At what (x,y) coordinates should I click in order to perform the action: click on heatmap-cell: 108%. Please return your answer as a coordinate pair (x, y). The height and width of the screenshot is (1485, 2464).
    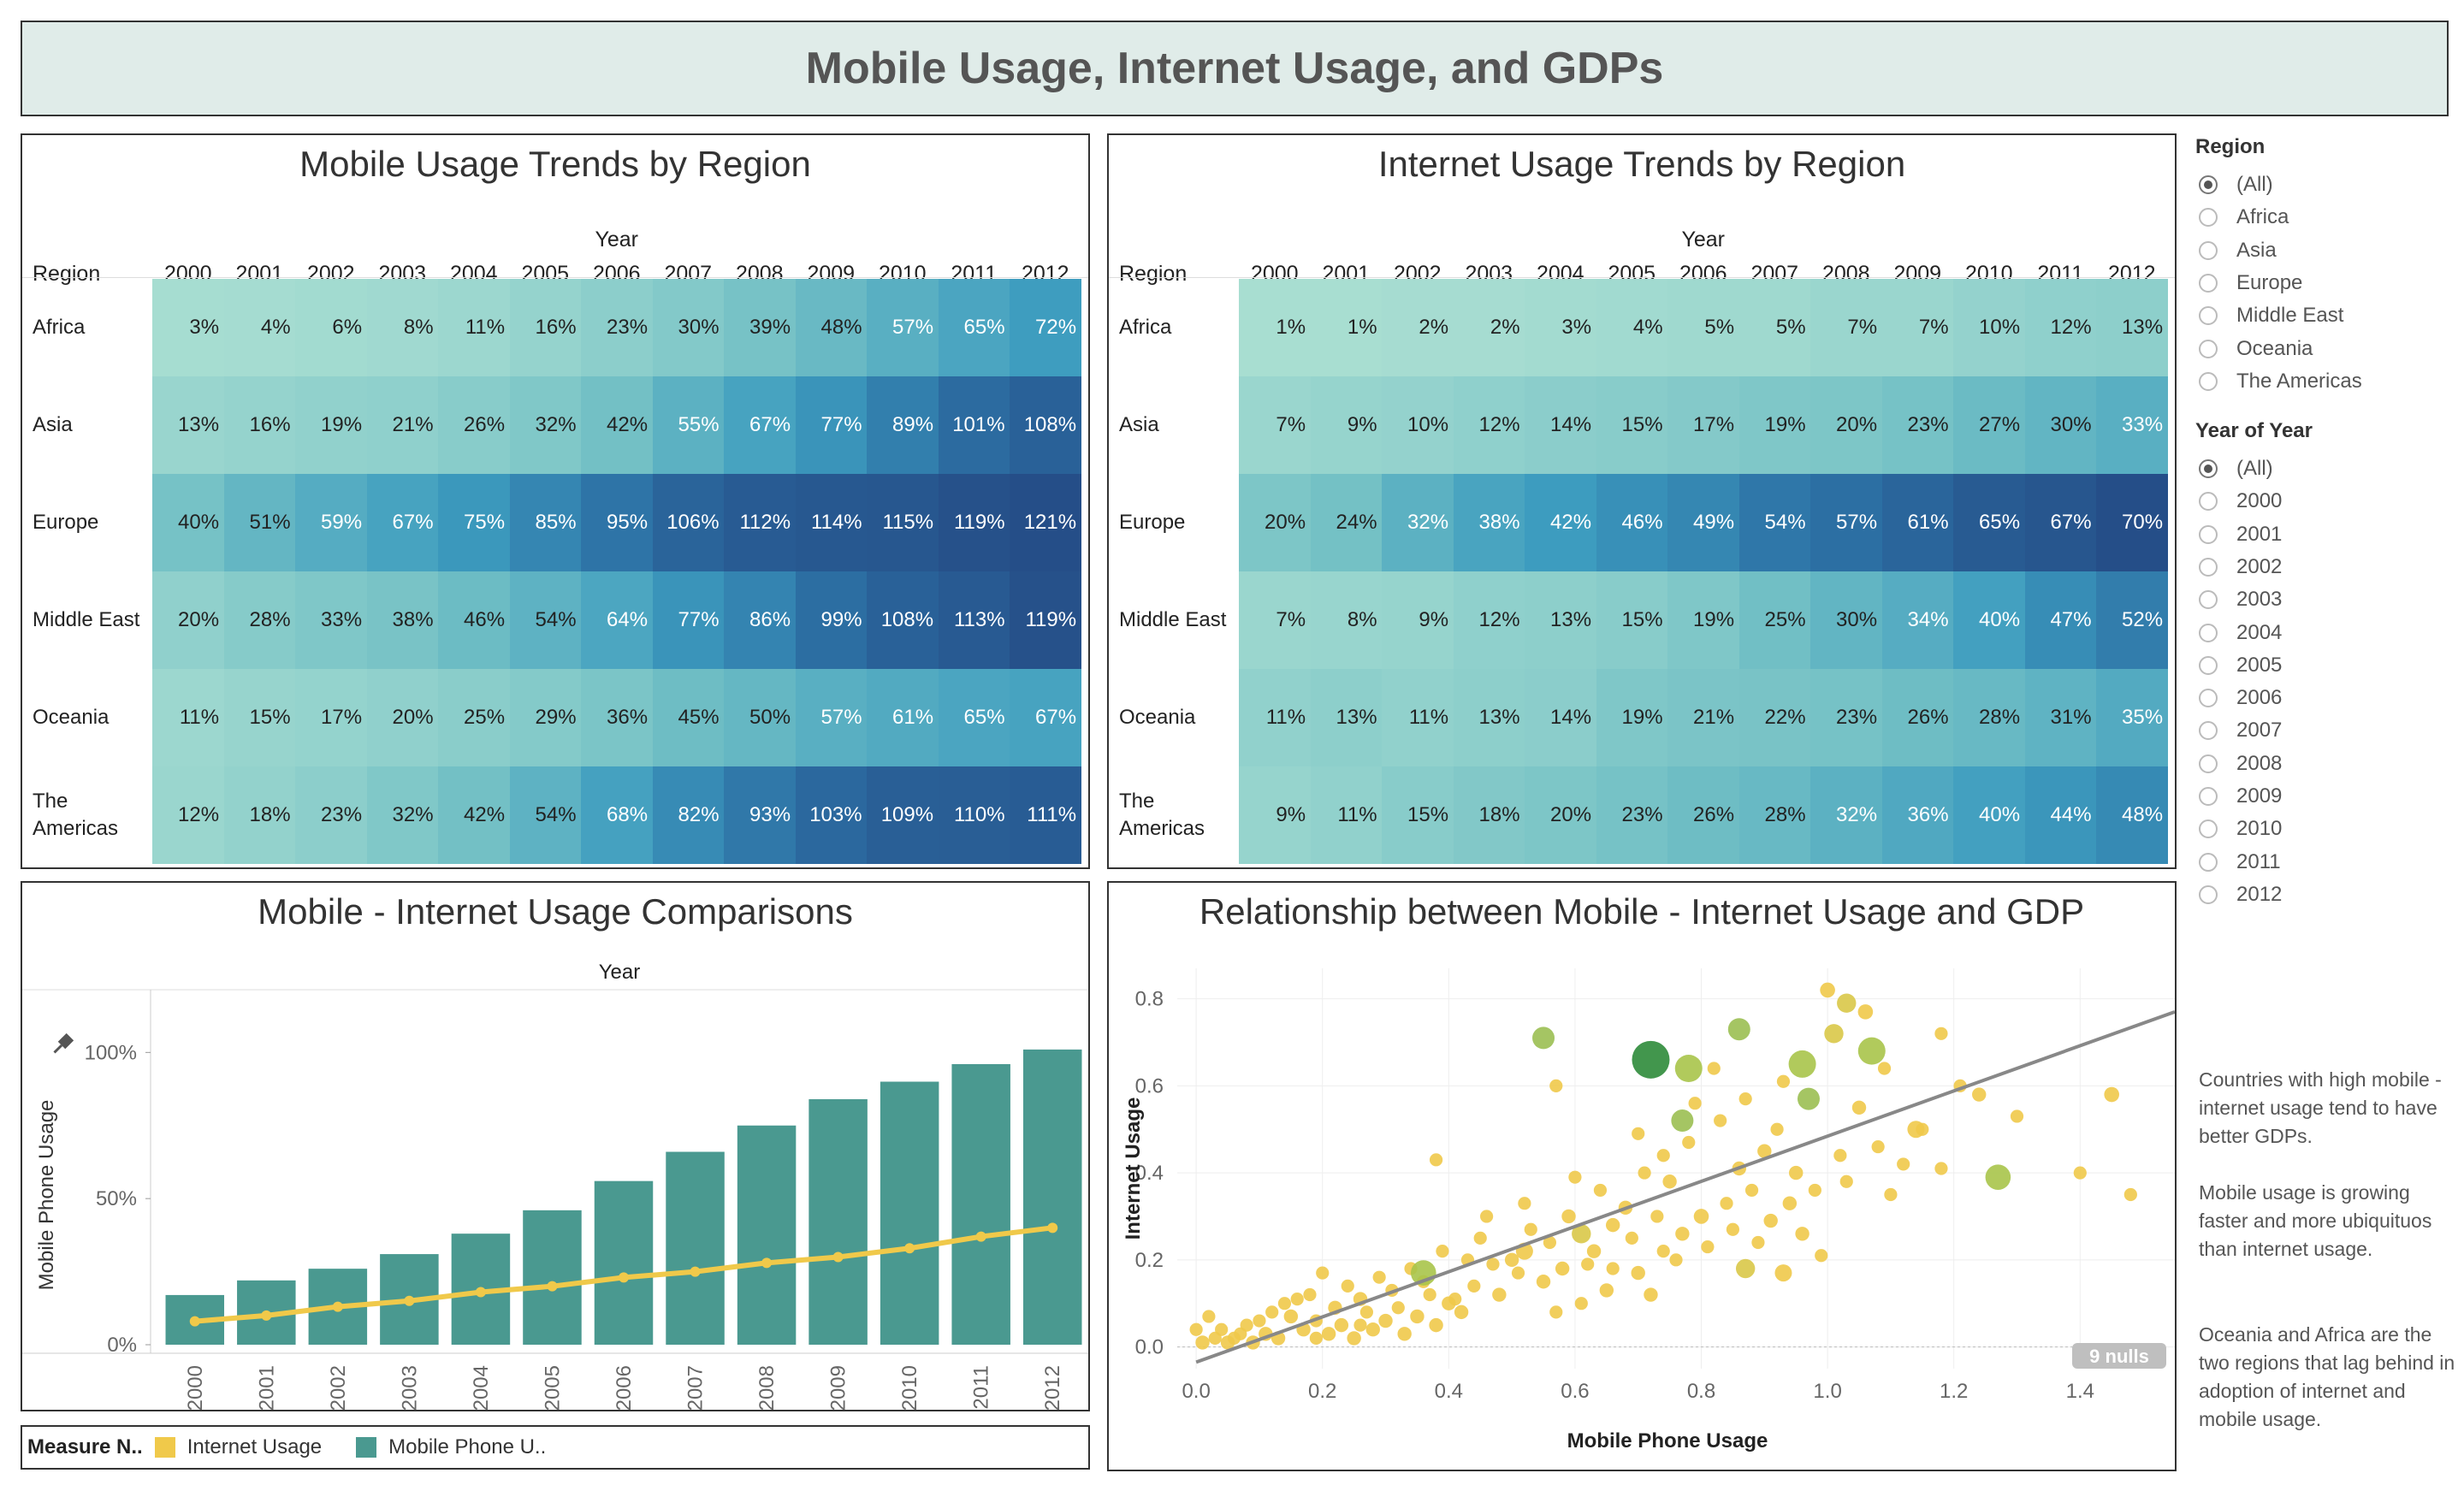
    Looking at the image, I should click on (903, 620).